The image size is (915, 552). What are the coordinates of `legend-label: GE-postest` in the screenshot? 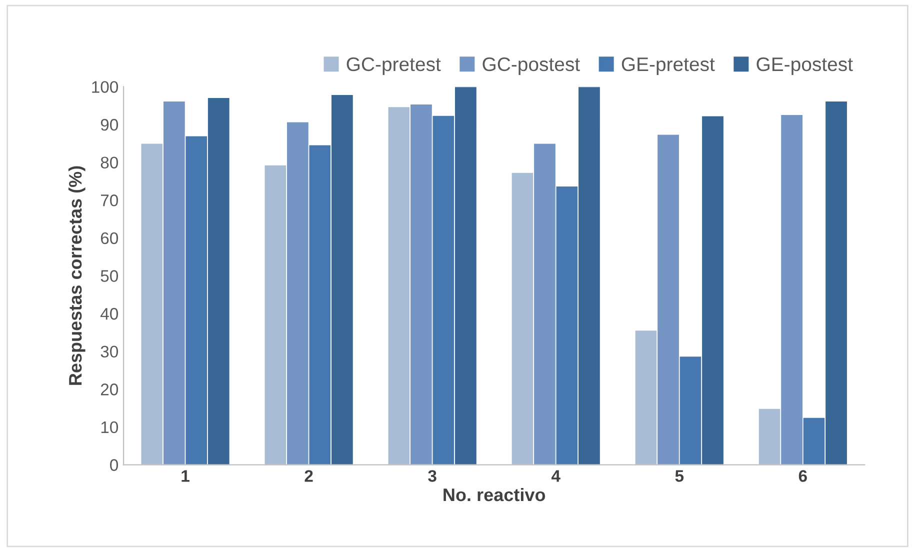 It's located at (804, 66).